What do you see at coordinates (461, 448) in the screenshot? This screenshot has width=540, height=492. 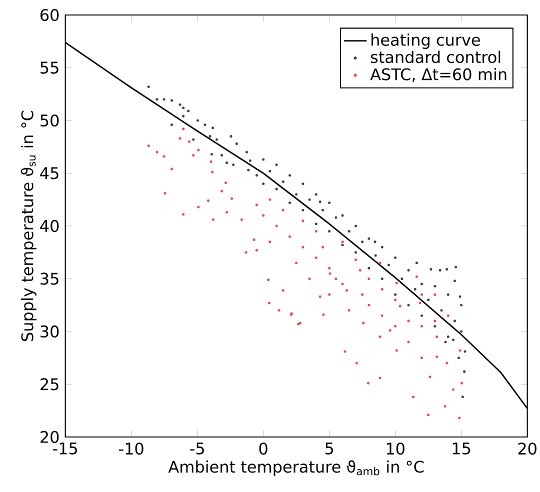 I see `x-tick-label: 15` at bounding box center [461, 448].